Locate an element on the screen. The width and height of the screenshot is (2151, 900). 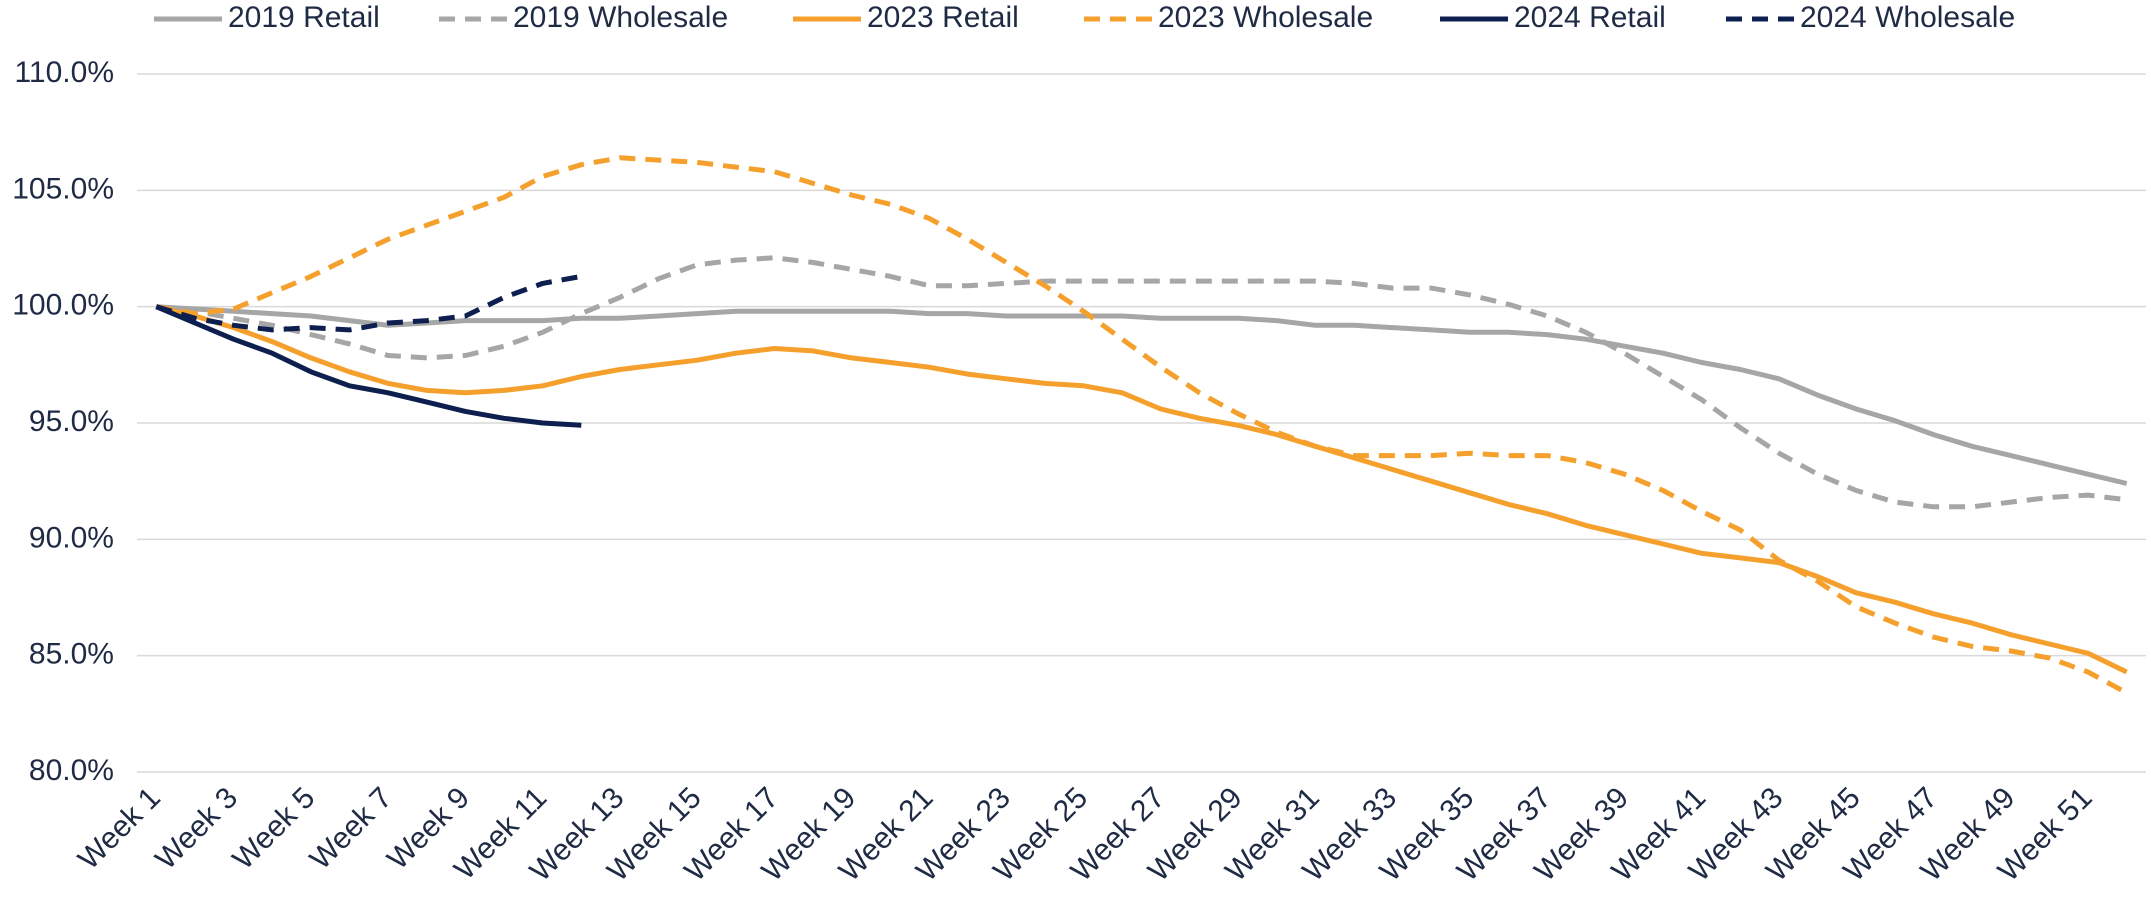
x-tick-label: Week 5 is located at coordinates (274, 828).